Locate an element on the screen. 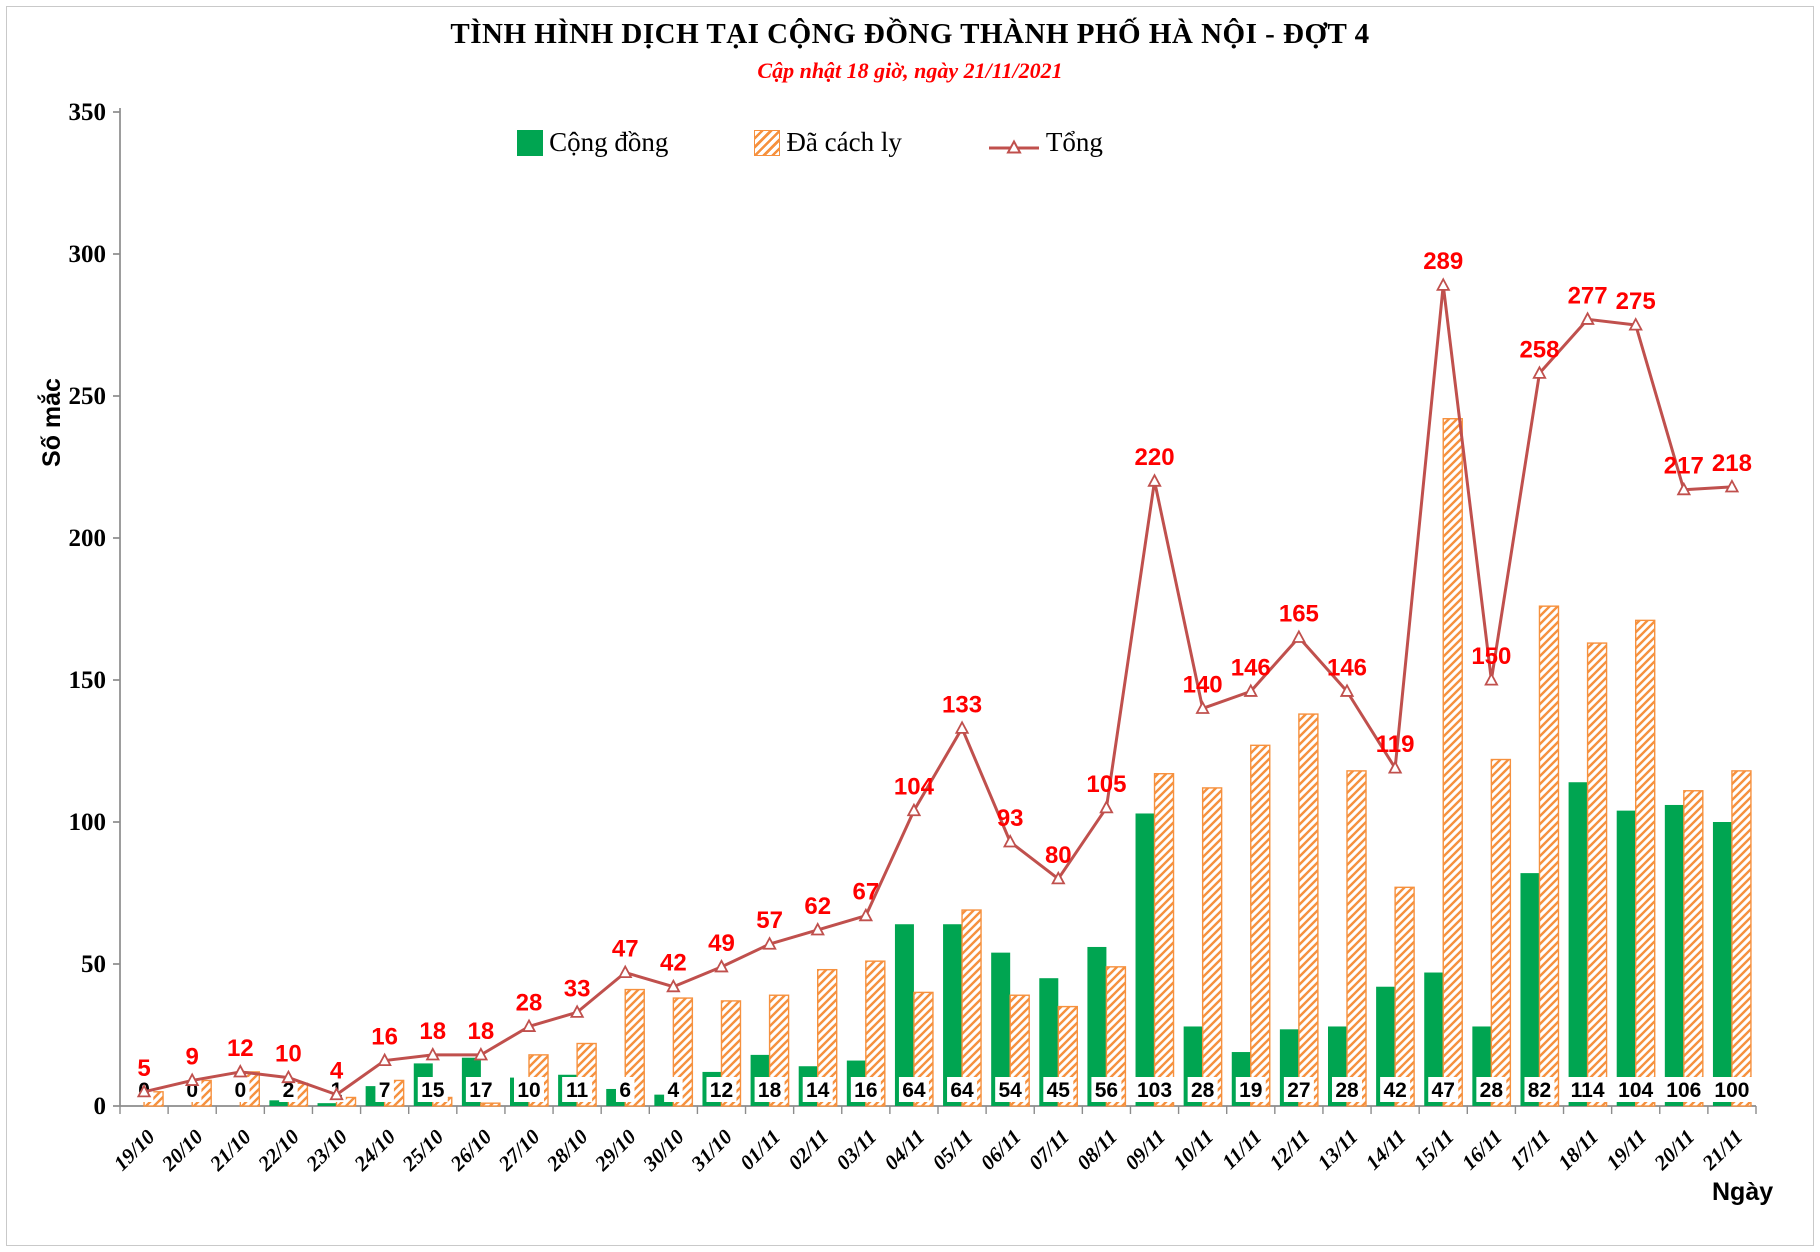 The height and width of the screenshot is (1252, 1820). x-tick-label: 19/10 is located at coordinates (134, 1149).